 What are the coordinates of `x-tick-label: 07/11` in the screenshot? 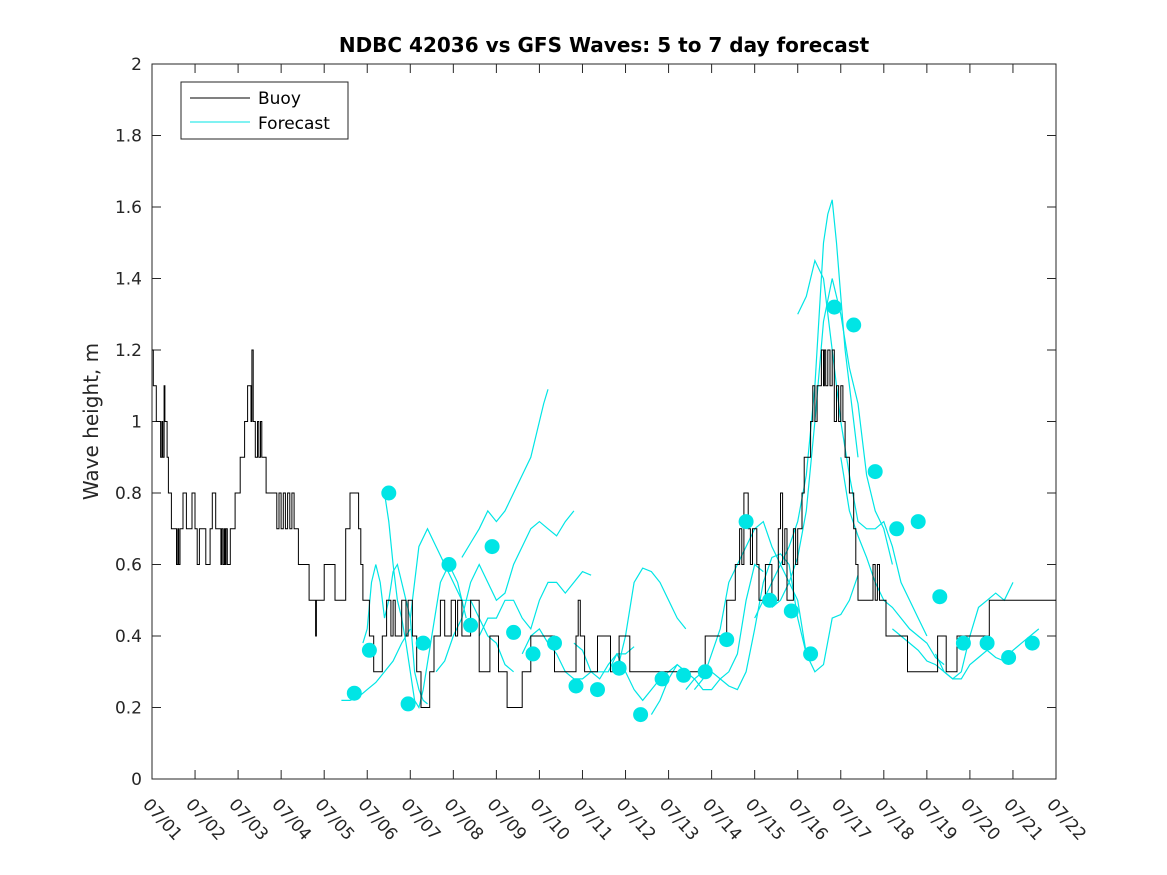 It's located at (593, 820).